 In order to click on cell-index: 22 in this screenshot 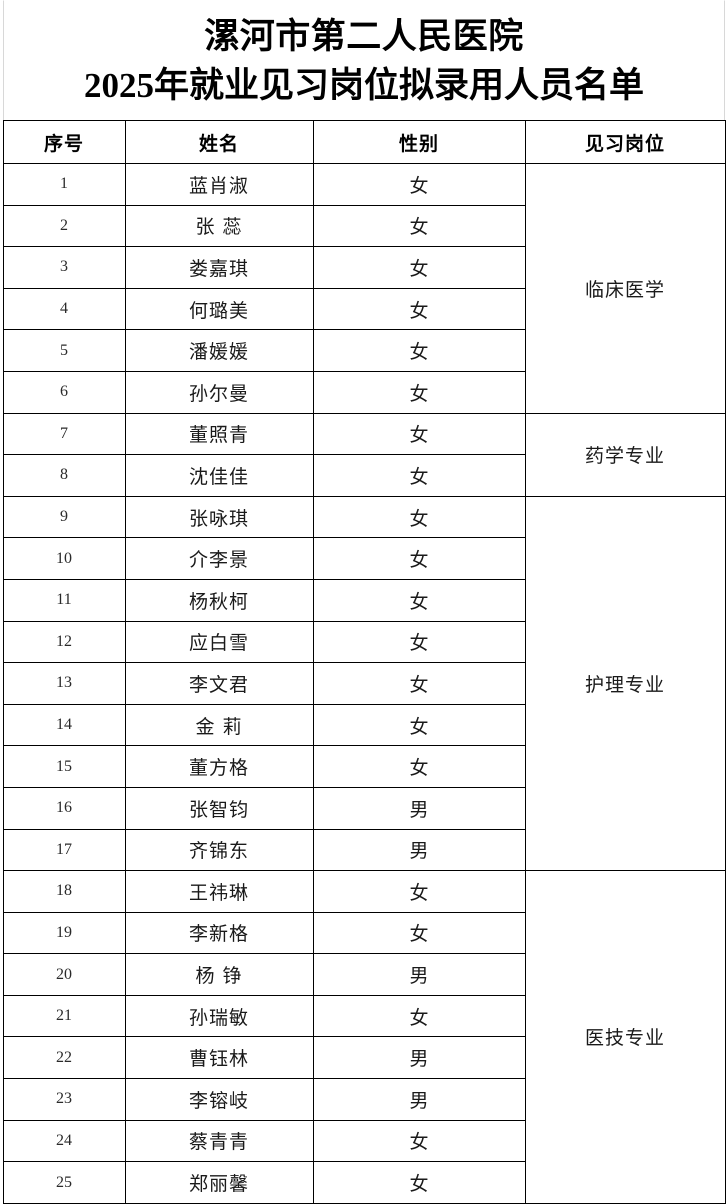, I will do `click(64, 1058)`.